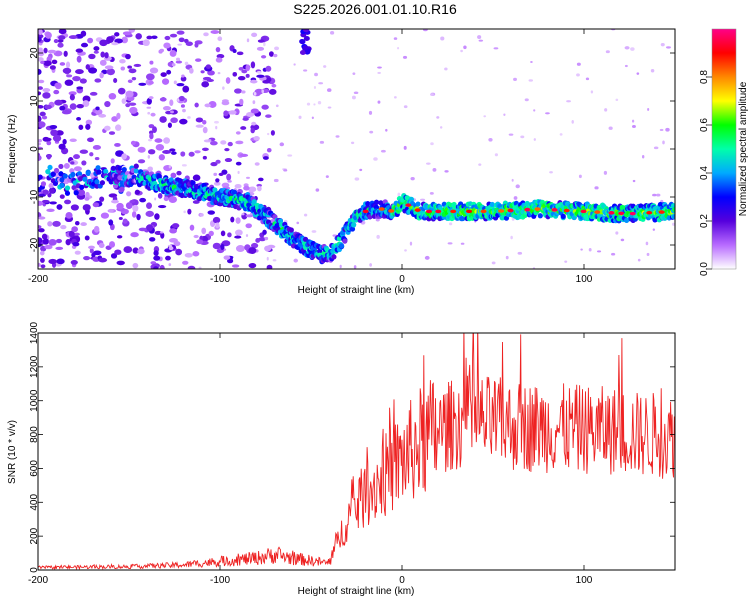 Image resolution: width=750 pixels, height=600 pixels. I want to click on colorbar-gradient, so click(724, 149).